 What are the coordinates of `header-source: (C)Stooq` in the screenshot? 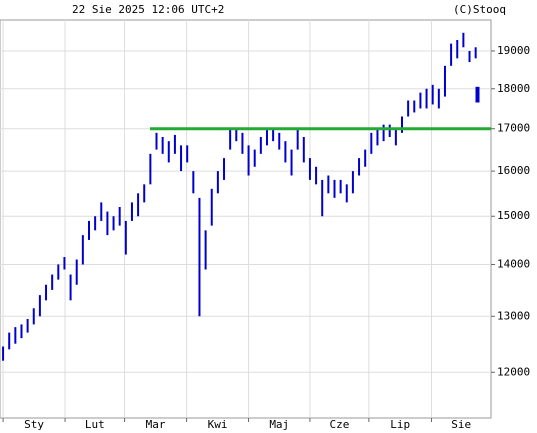 It's located at (479, 9).